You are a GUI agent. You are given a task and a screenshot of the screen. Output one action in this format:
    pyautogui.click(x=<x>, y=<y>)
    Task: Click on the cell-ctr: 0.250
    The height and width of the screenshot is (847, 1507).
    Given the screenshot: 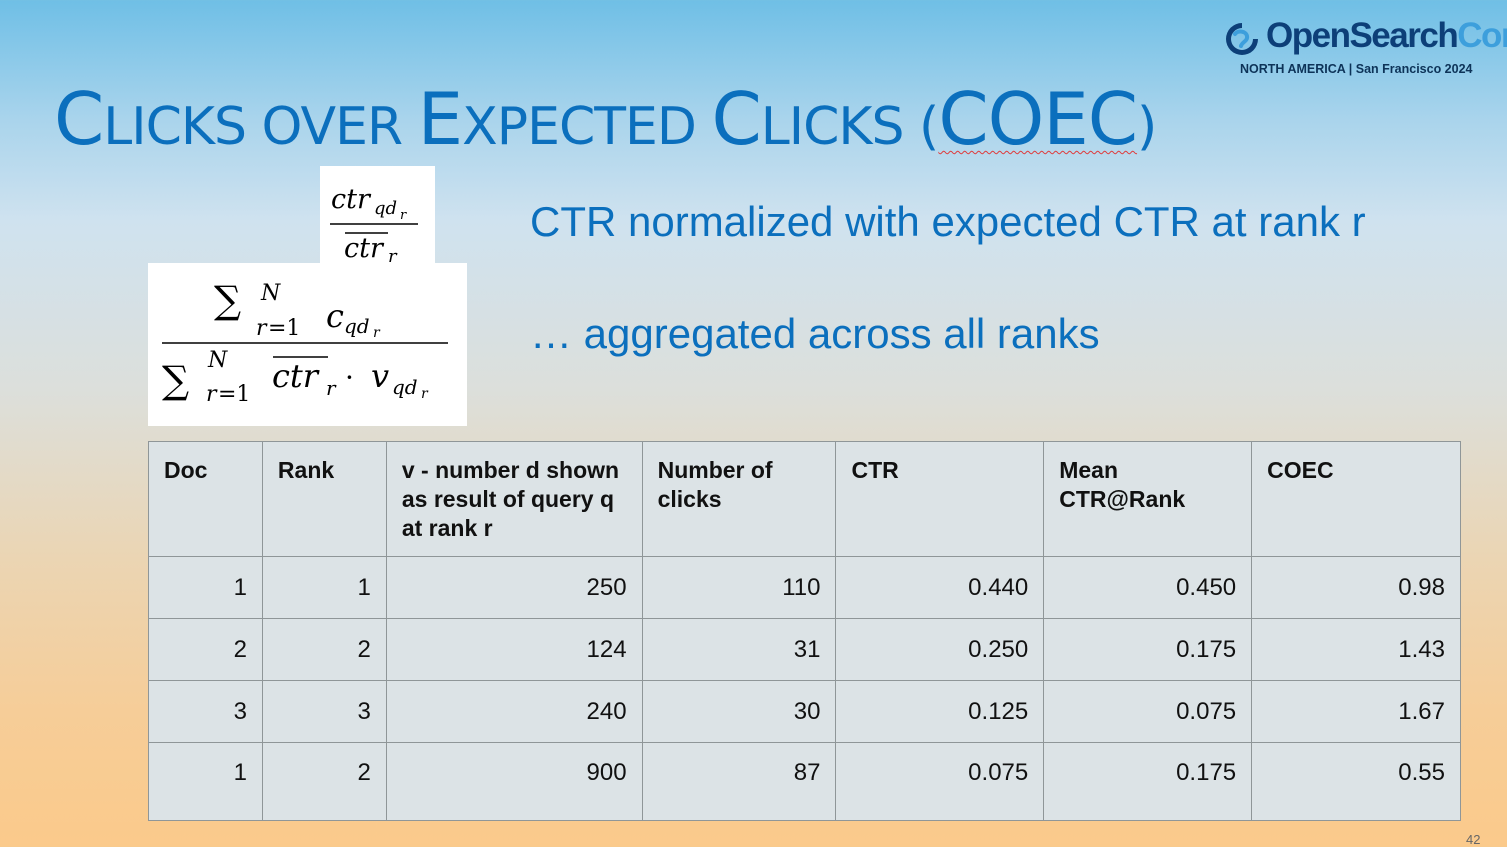 What is the action you would take?
    pyautogui.click(x=940, y=649)
    